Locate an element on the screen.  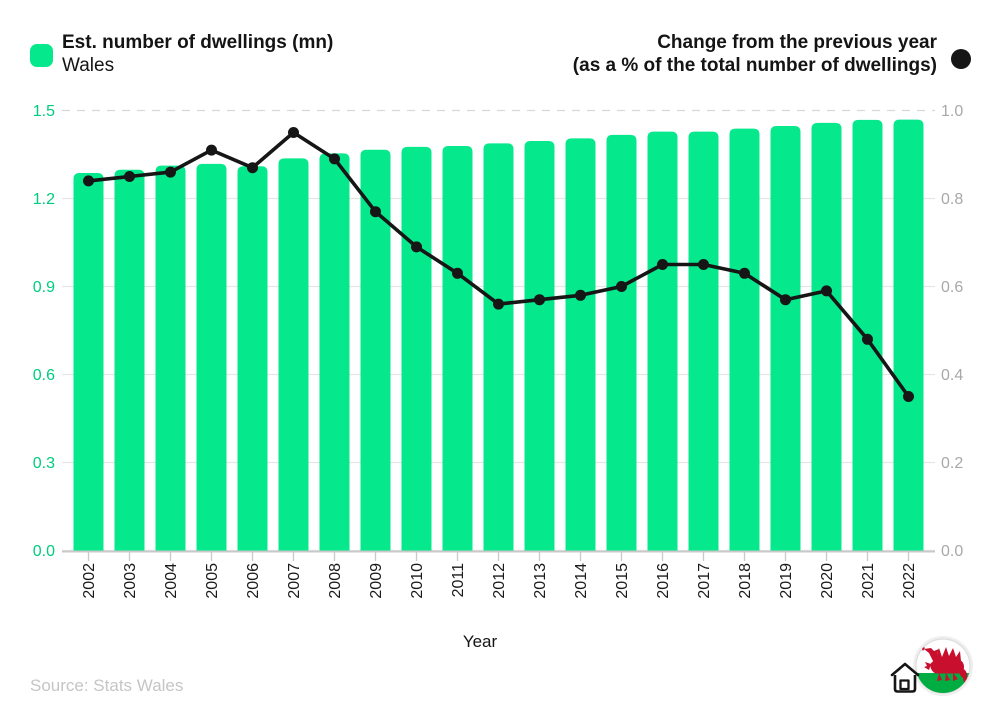
bar-2014 is located at coordinates (580, 344).